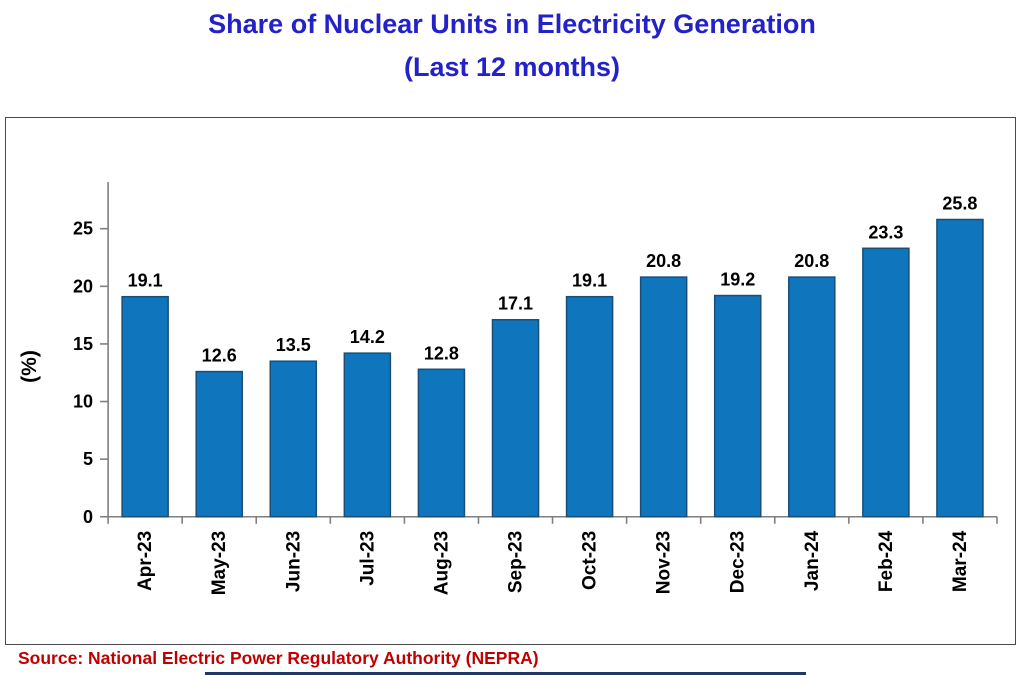  I want to click on x-tick-label: Nov-23, so click(664, 562).